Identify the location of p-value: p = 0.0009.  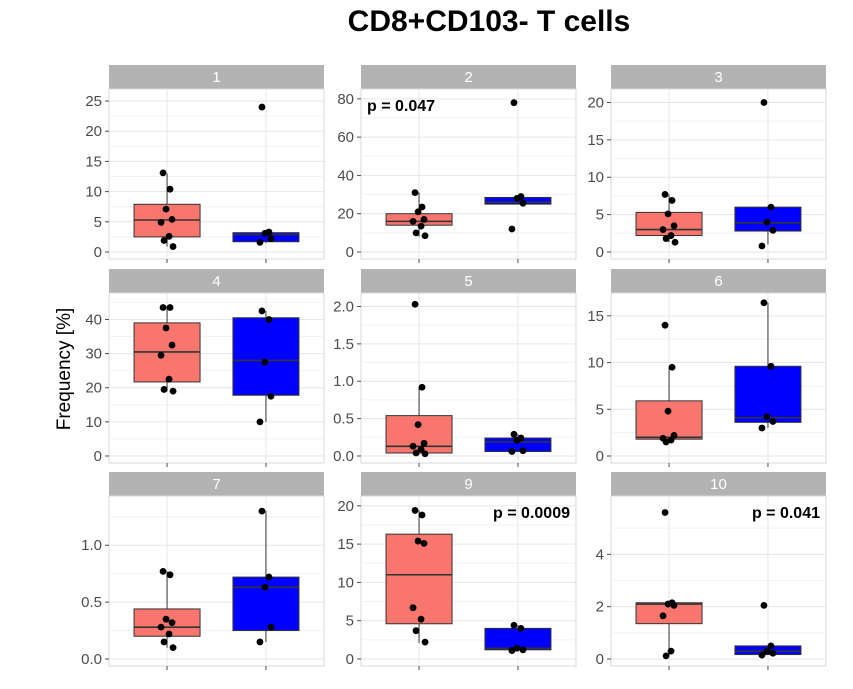
(531, 513).